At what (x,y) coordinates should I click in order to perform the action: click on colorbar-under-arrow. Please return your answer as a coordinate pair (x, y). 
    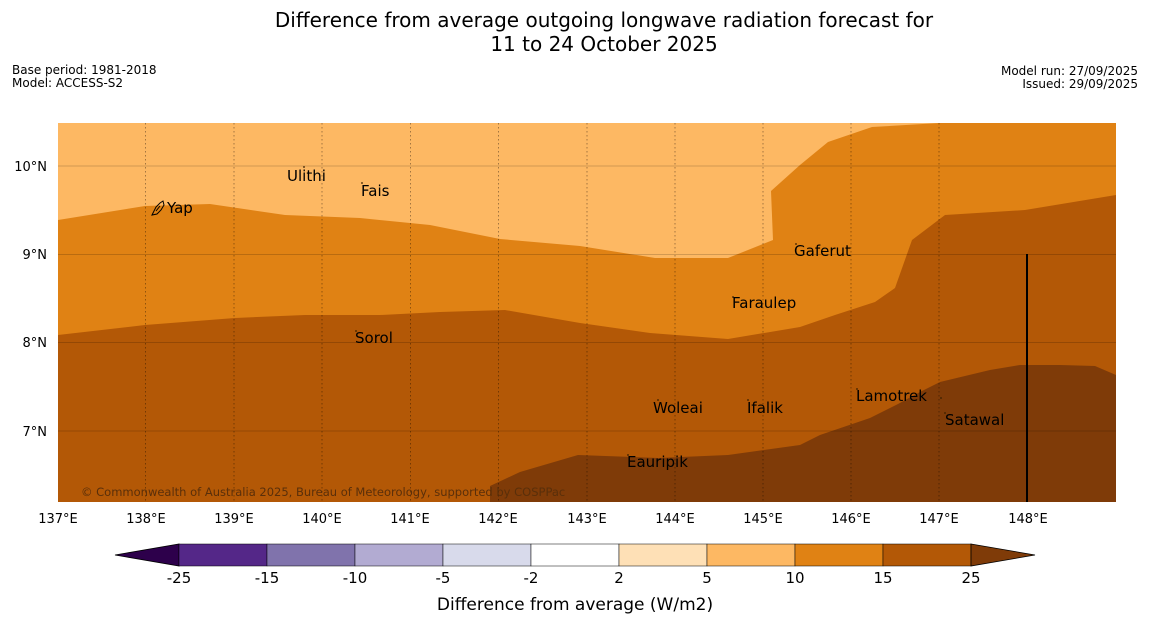
    Looking at the image, I should click on (147, 555).